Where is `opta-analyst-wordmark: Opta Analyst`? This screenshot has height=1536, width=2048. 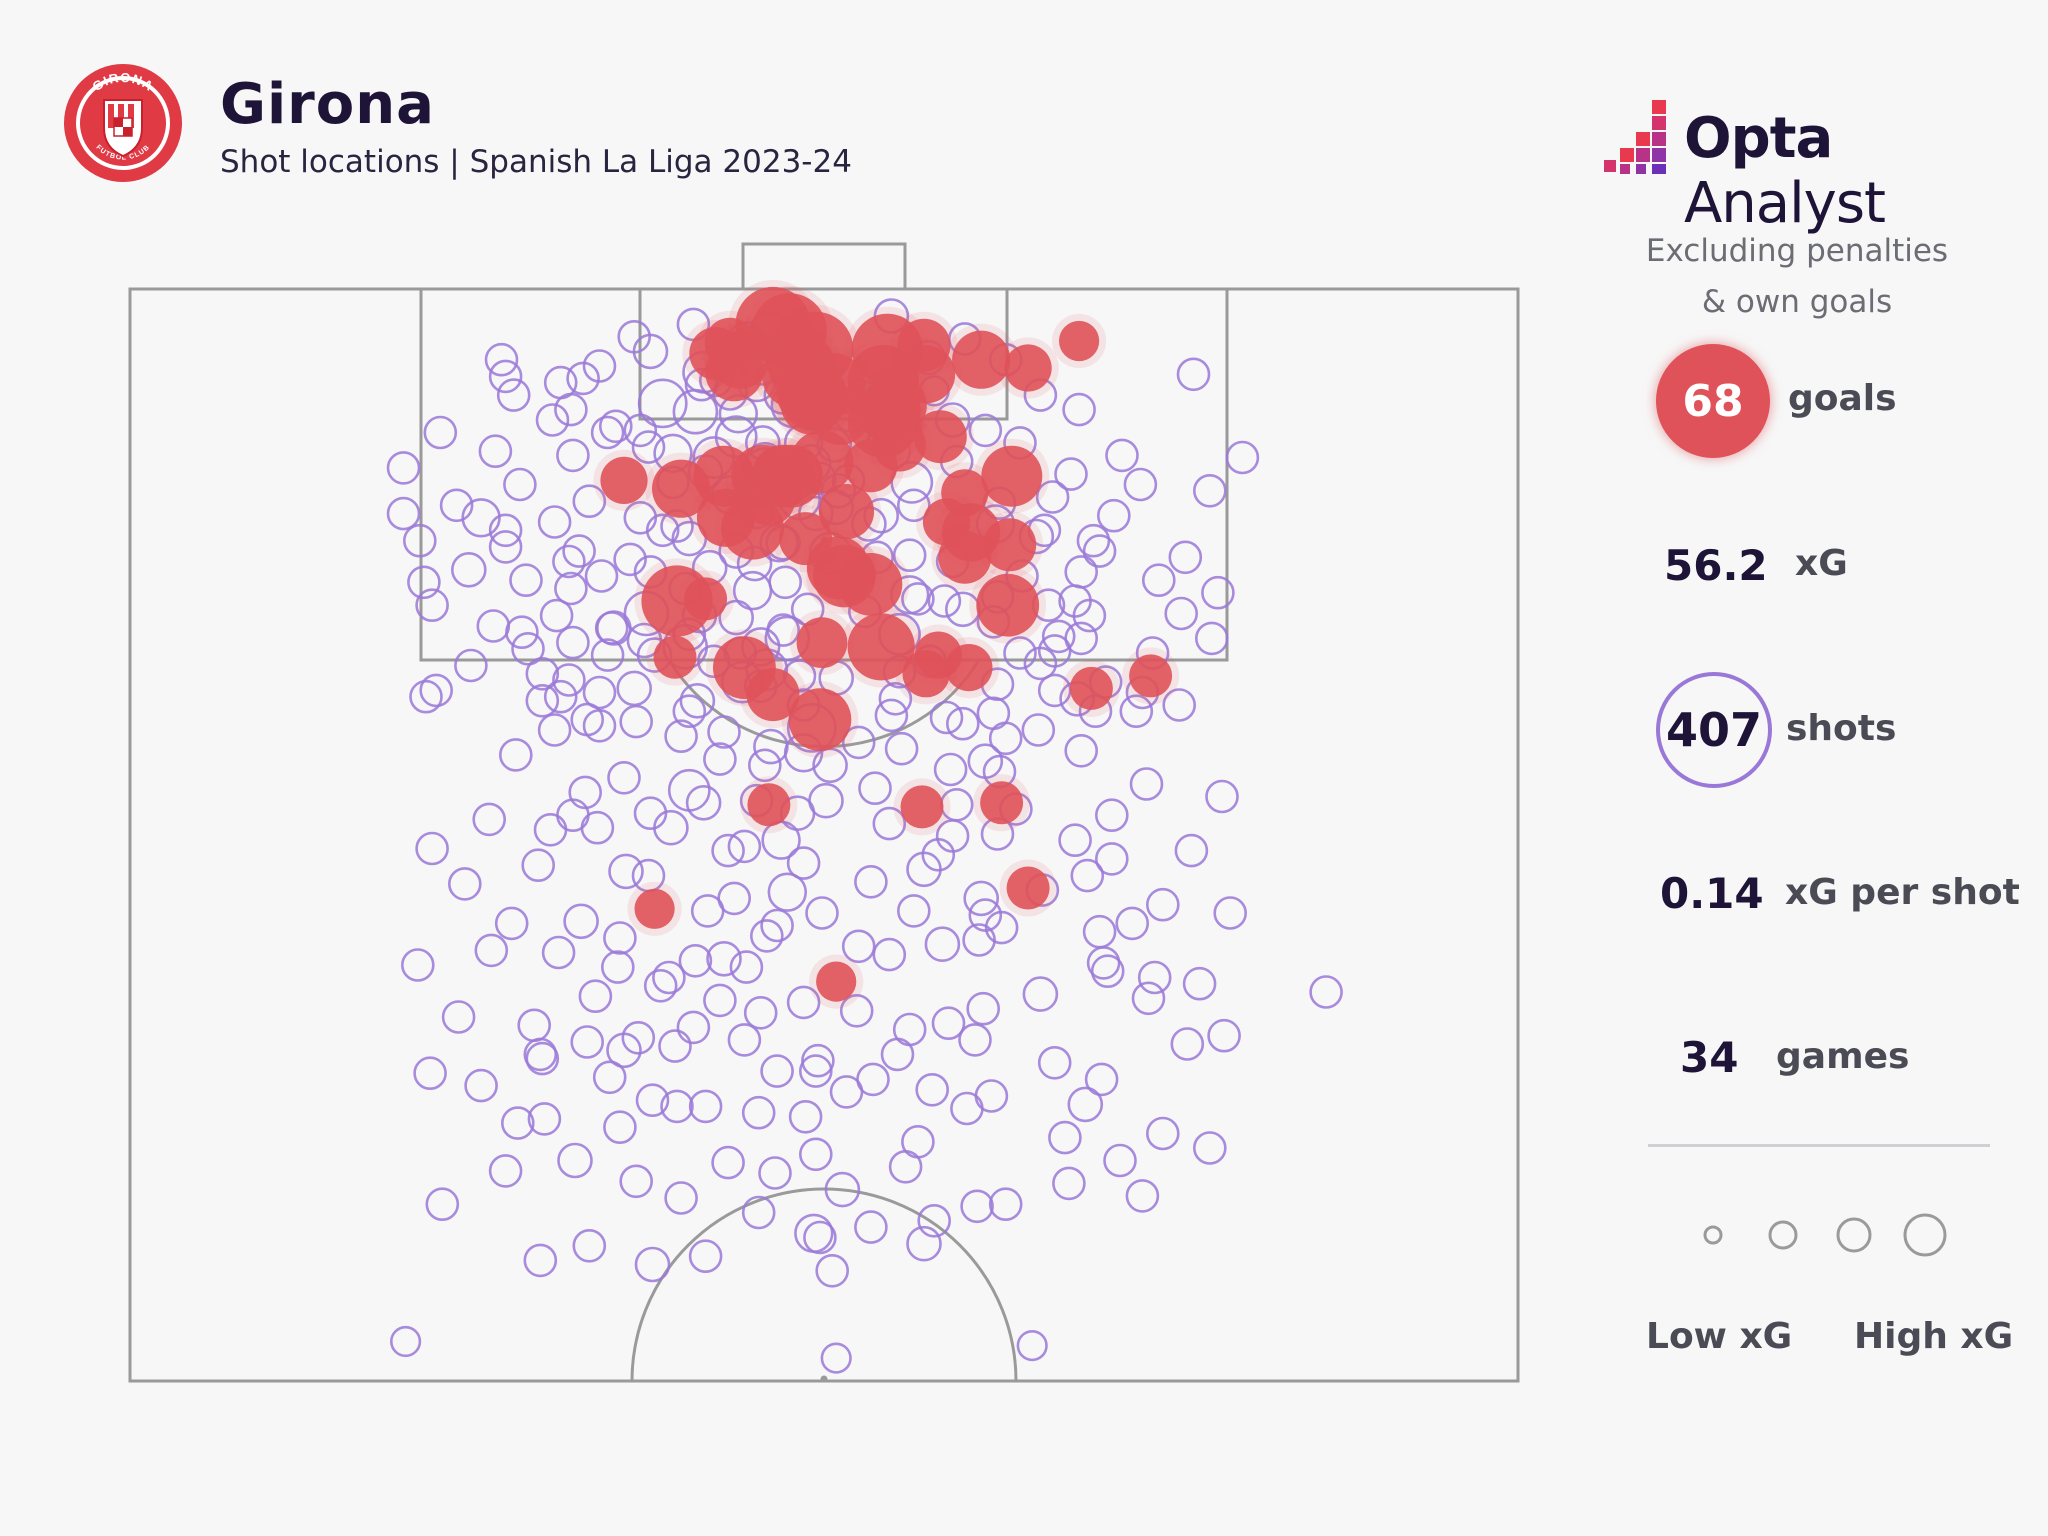 opta-analyst-wordmark: Opta Analyst is located at coordinates (1866, 171).